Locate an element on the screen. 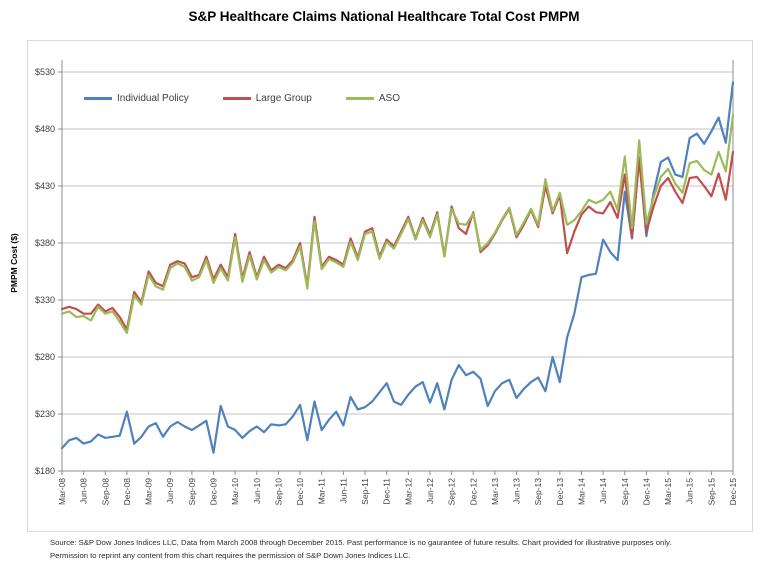 This screenshot has height=576, width=768. legend-item-large-group: Large Group is located at coordinates (267, 98).